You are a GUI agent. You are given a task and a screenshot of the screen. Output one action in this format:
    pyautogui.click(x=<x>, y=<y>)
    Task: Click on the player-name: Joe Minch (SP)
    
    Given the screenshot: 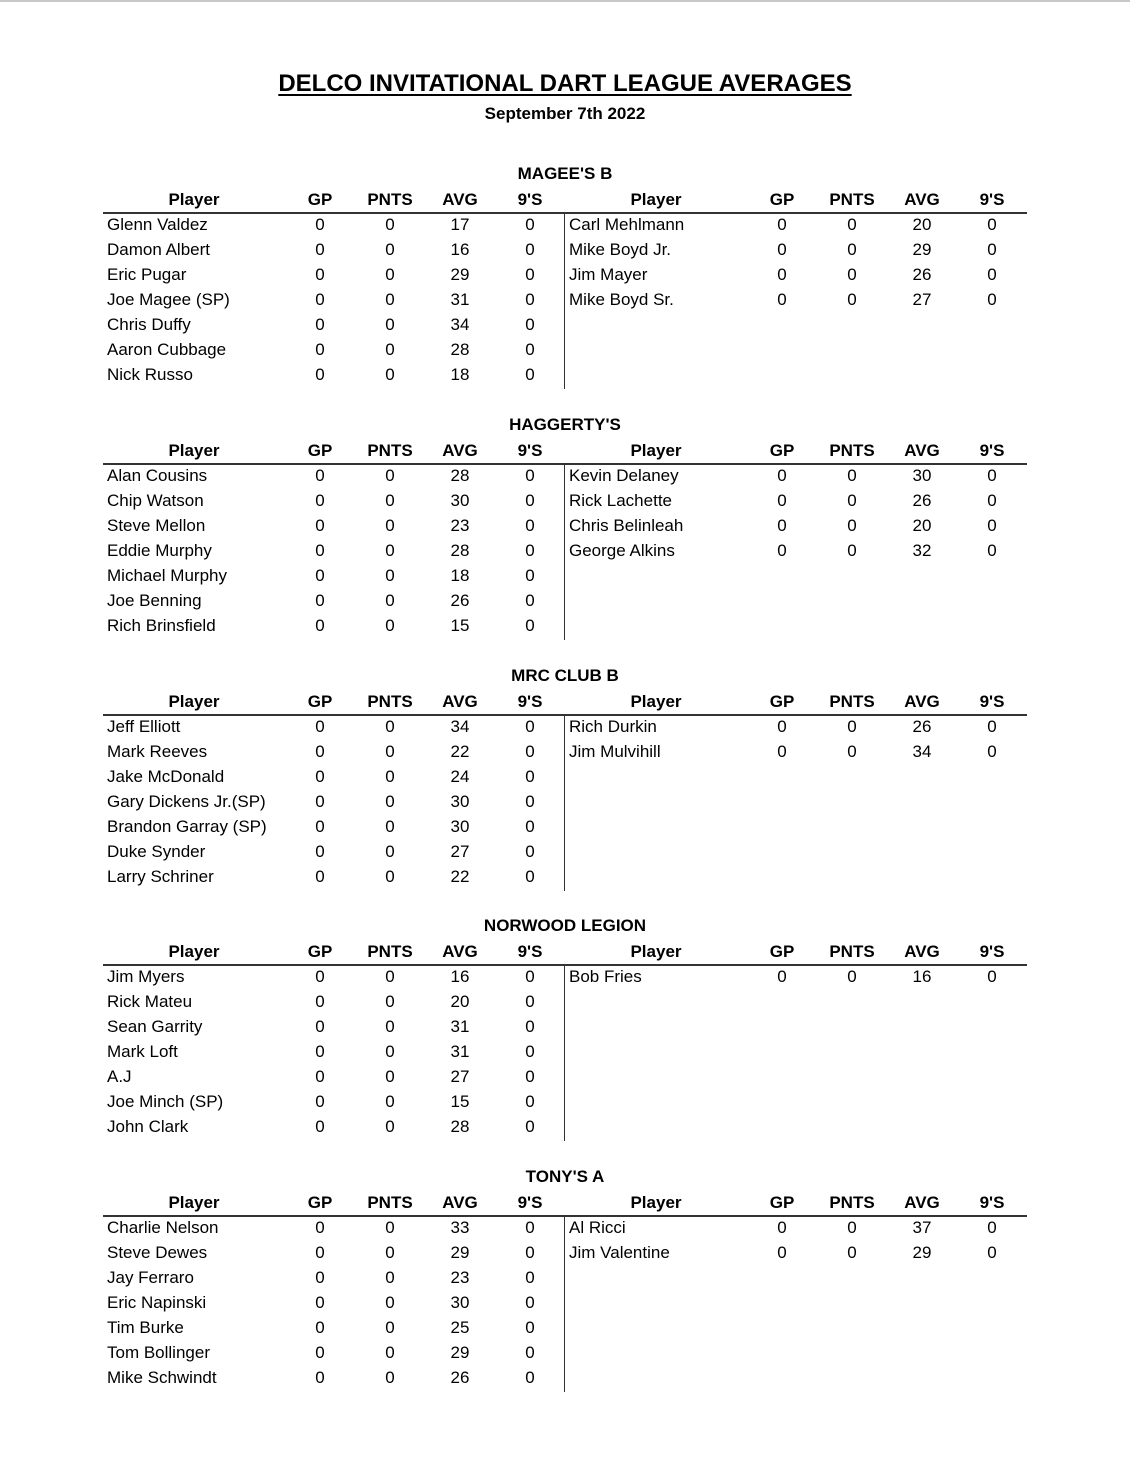 What is the action you would take?
    pyautogui.click(x=165, y=1101)
    